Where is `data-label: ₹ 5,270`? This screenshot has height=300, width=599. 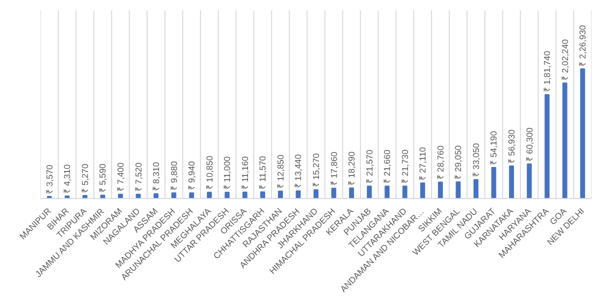 data-label: ₹ 5,270 is located at coordinates (85, 178).